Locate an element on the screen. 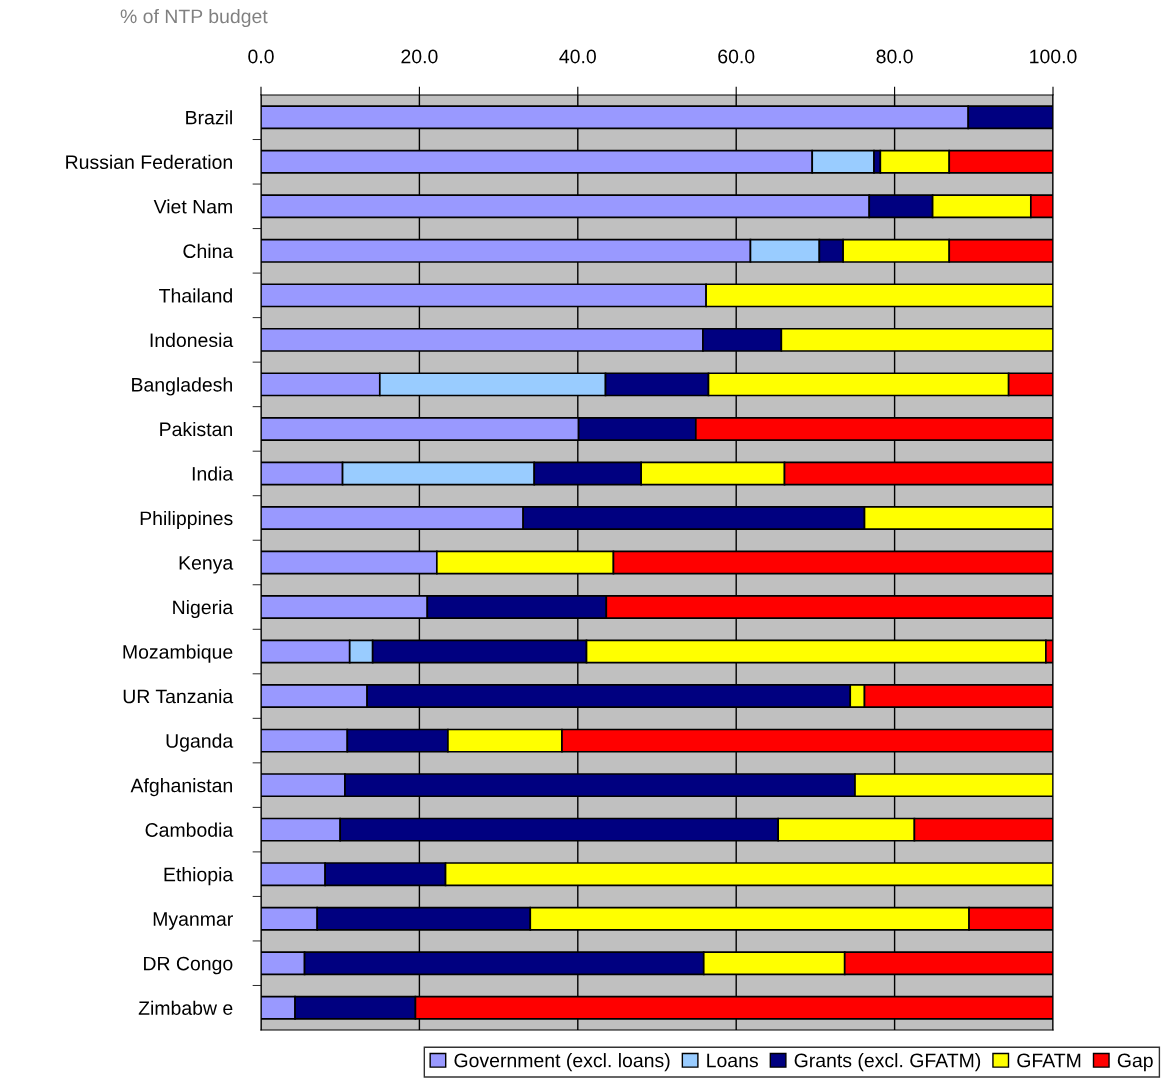 This screenshot has height=1090, width=1175. x-tick-label: 0.0 is located at coordinates (261, 56).